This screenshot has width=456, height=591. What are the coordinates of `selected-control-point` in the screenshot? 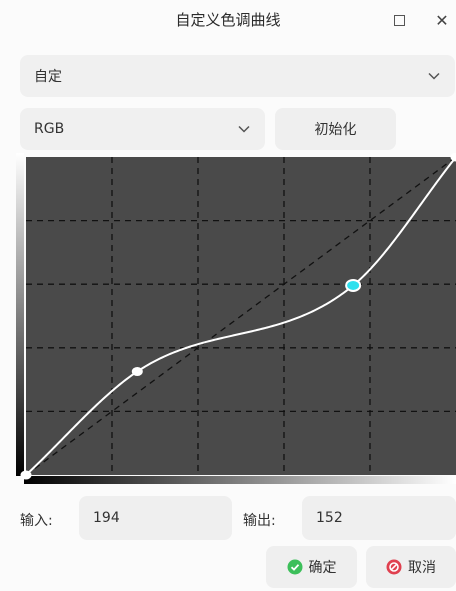 It's located at (353, 285).